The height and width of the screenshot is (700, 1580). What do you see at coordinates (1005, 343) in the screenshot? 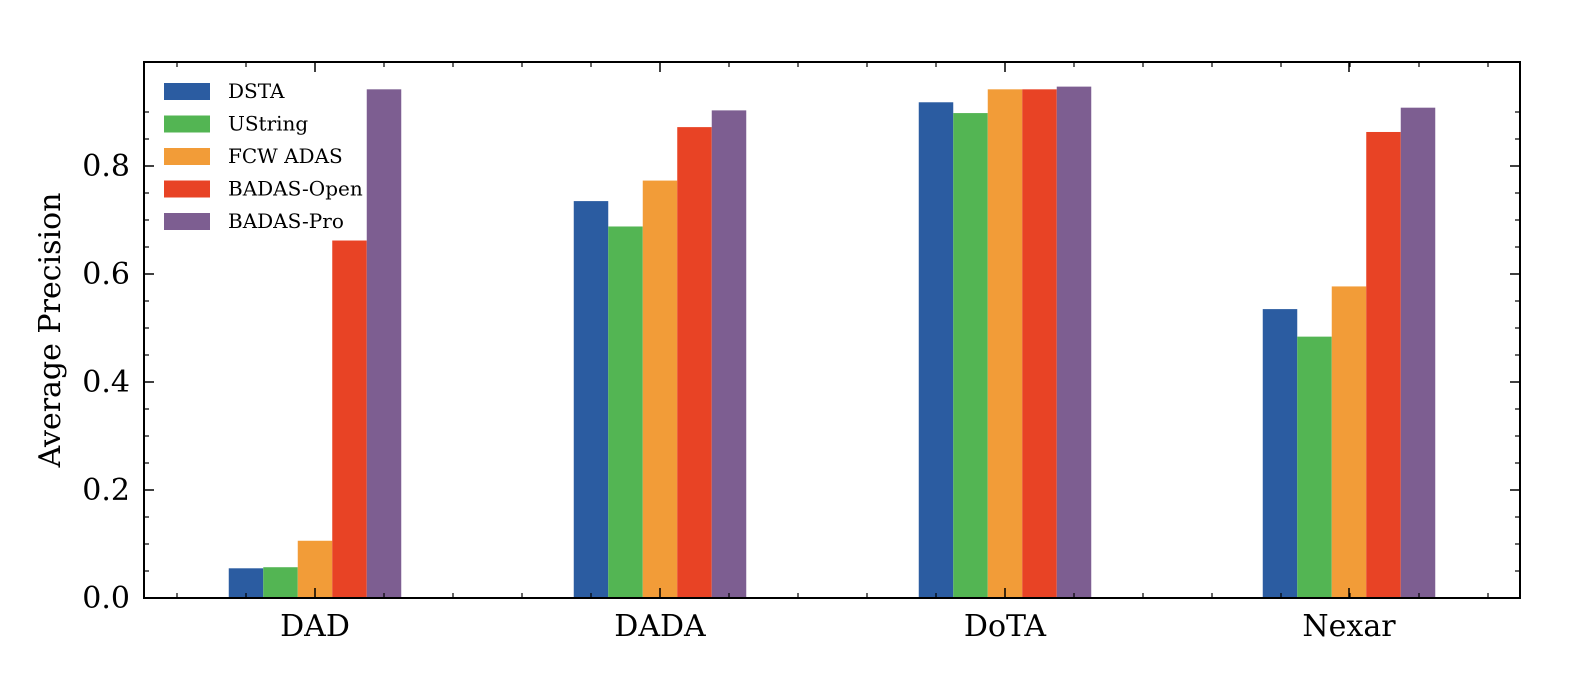
I see `bar-fcw-adas-dota` at bounding box center [1005, 343].